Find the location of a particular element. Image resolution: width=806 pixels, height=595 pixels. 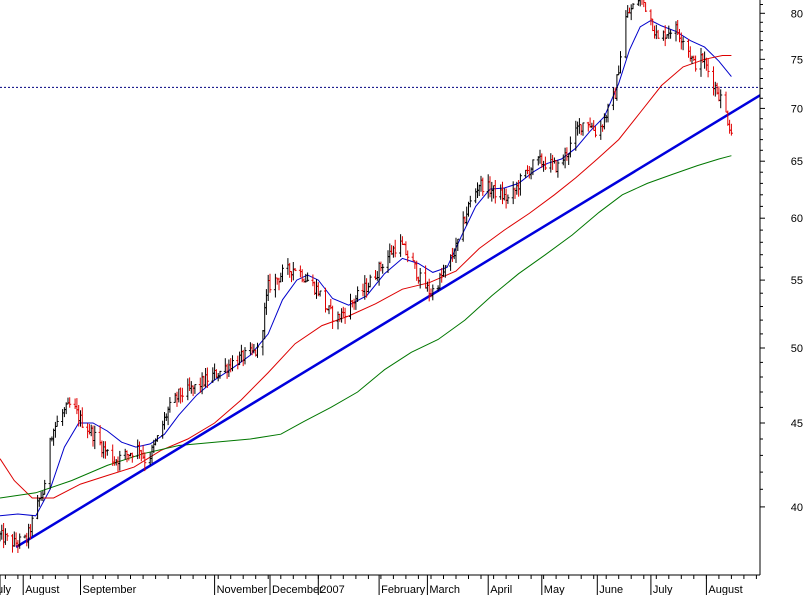

x-tick-label: July is located at coordinates (663, 589).